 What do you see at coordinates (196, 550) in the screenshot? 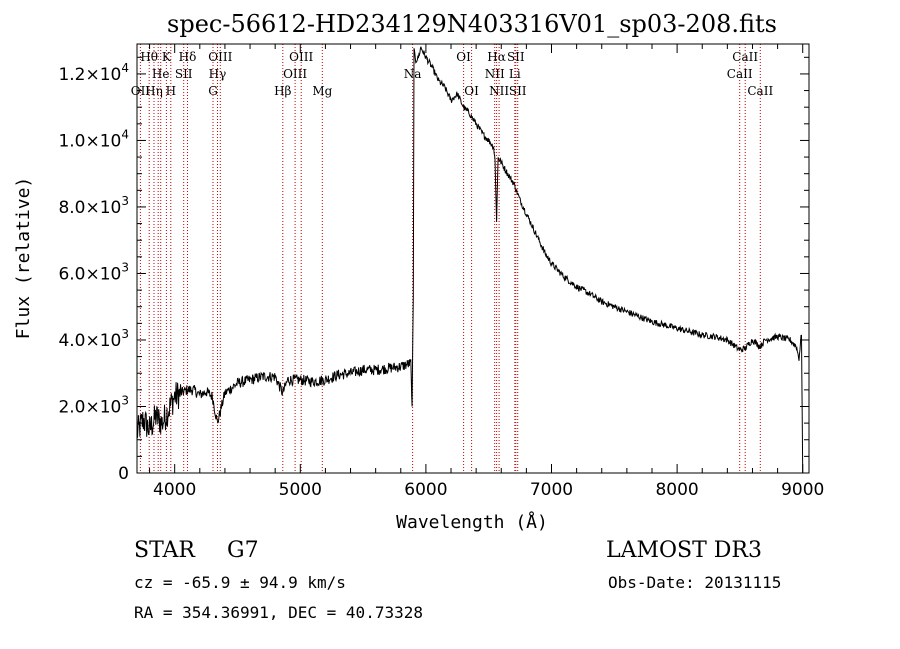
I see `object-classification: STAR G7` at bounding box center [196, 550].